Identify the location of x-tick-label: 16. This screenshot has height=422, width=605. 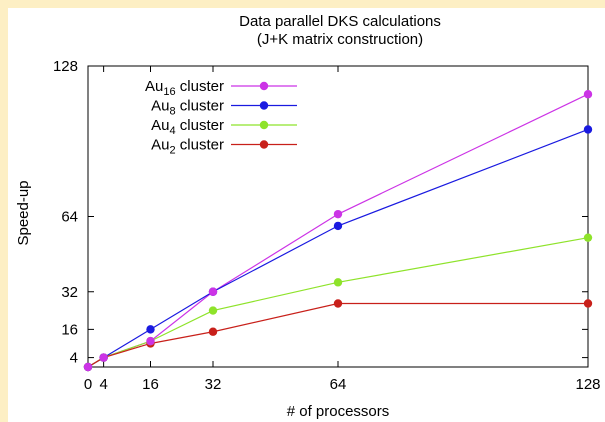
(150, 384).